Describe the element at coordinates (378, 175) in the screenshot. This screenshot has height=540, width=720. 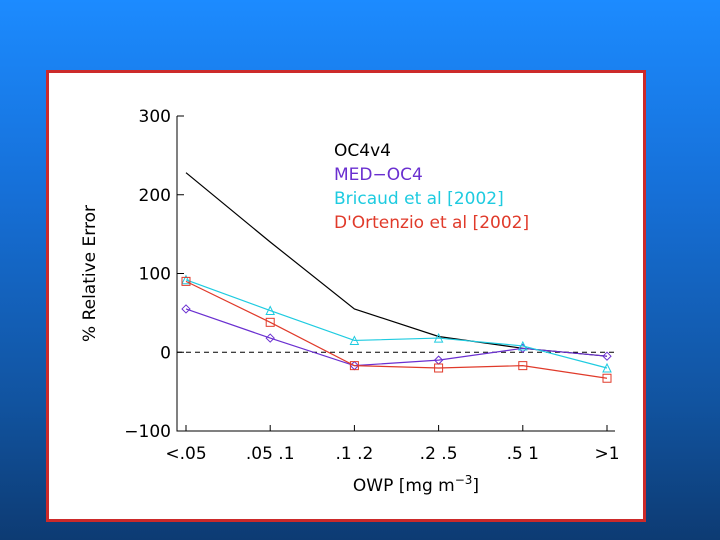
I see `legend-entry: MED−OC4` at that location.